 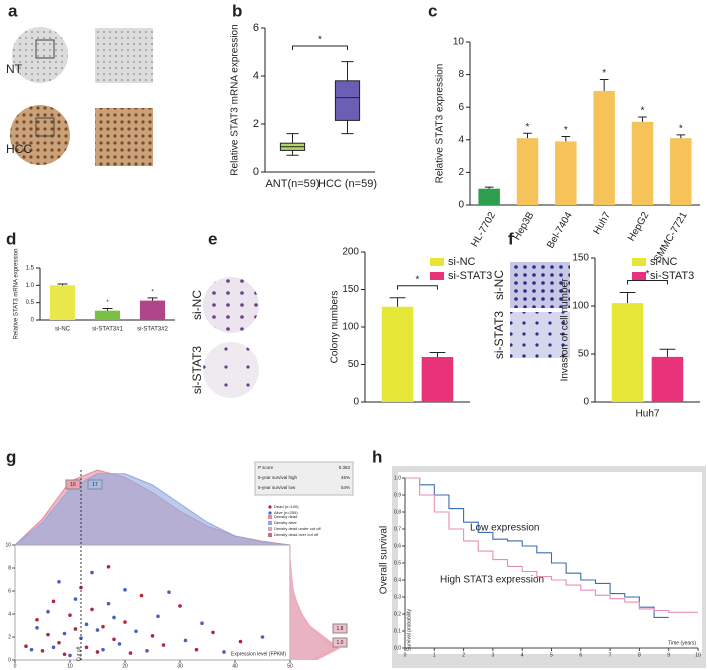 I want to click on legend-label: Density dead, so click(x=285, y=516).